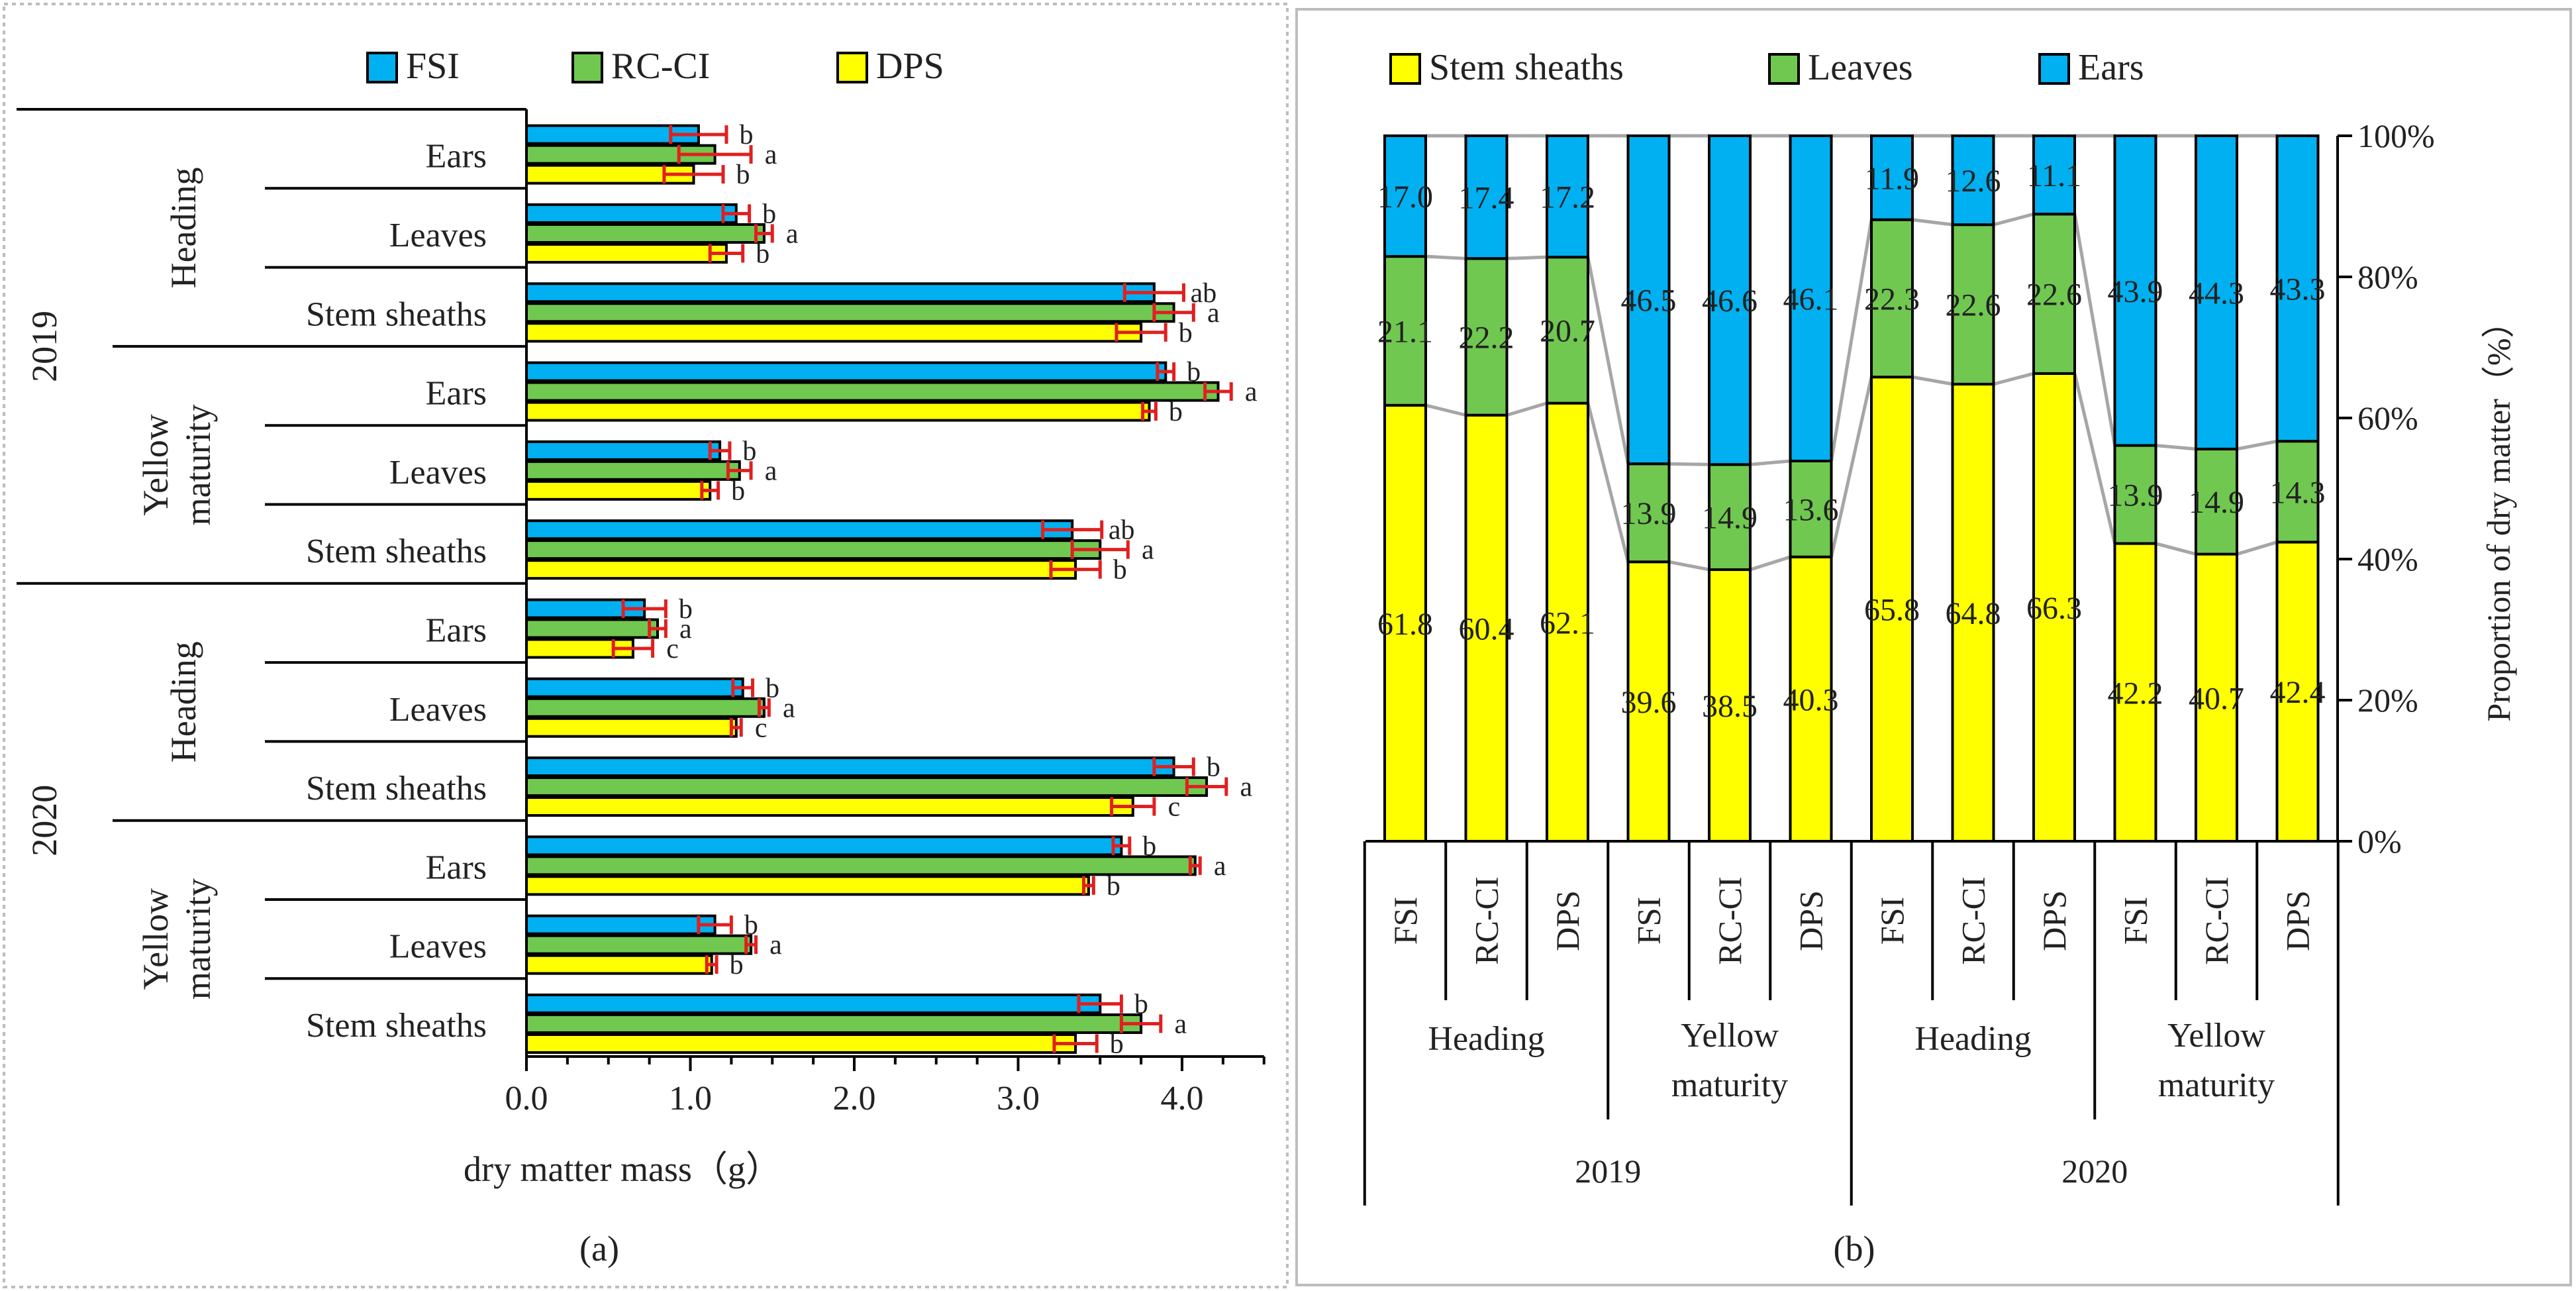 The height and width of the screenshot is (1291, 2576). Describe the element at coordinates (829, 806) in the screenshot. I see `bar-2020-2-stem-sheaths-dps` at that location.